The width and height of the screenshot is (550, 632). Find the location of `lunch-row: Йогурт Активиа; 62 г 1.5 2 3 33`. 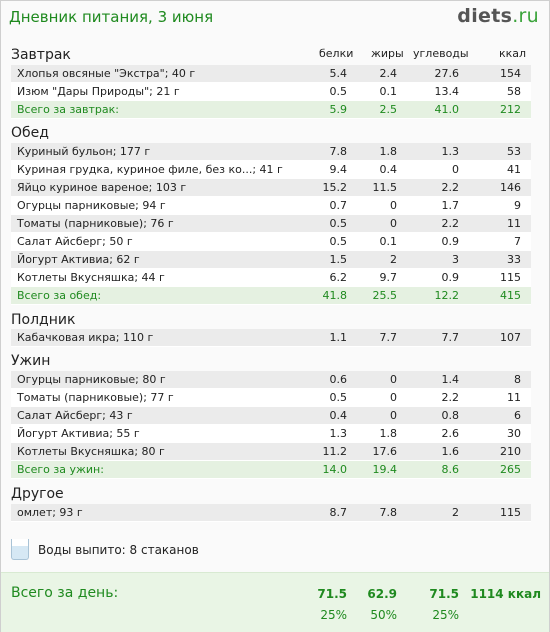

lunch-row: Йогурт Активиа; 62 г 1.5 2 3 33 is located at coordinates (271, 260).